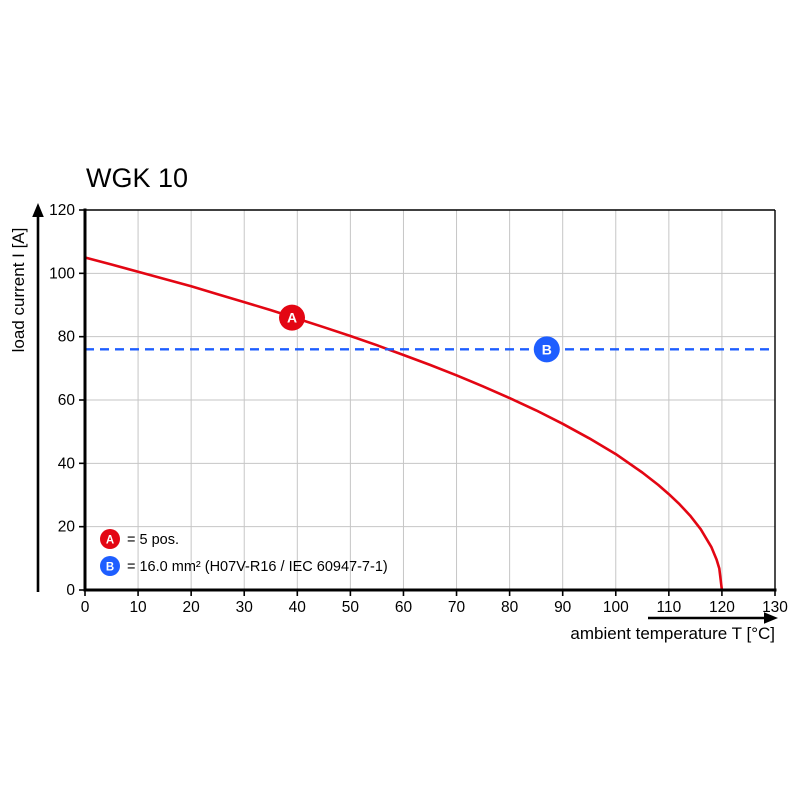  I want to click on marker-b: B, so click(546, 349).